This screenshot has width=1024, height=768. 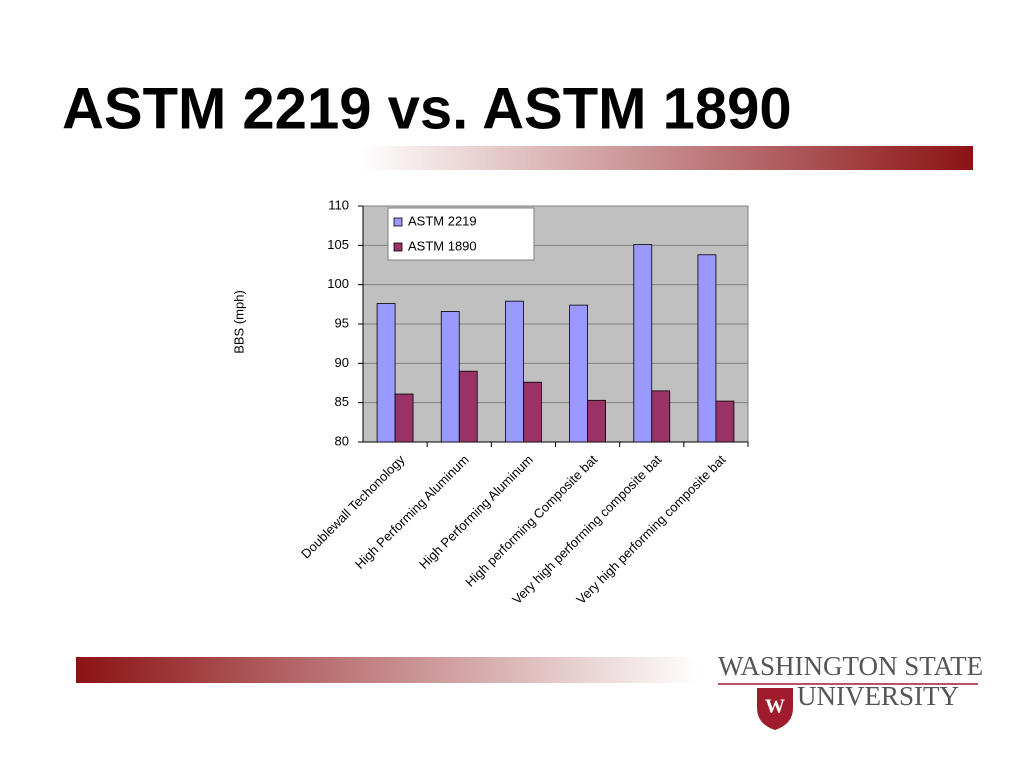 What do you see at coordinates (338, 283) in the screenshot?
I see `y-tick-label: 100` at bounding box center [338, 283].